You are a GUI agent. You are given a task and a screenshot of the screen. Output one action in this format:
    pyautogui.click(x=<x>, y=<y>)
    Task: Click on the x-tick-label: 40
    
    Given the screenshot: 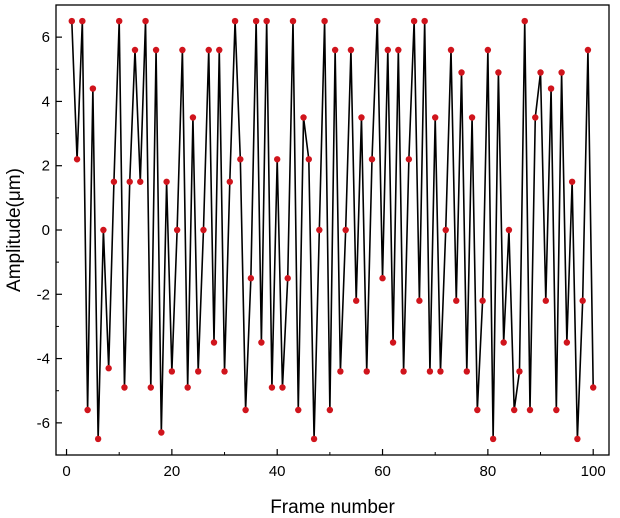 What is the action you would take?
    pyautogui.click(x=277, y=471)
    